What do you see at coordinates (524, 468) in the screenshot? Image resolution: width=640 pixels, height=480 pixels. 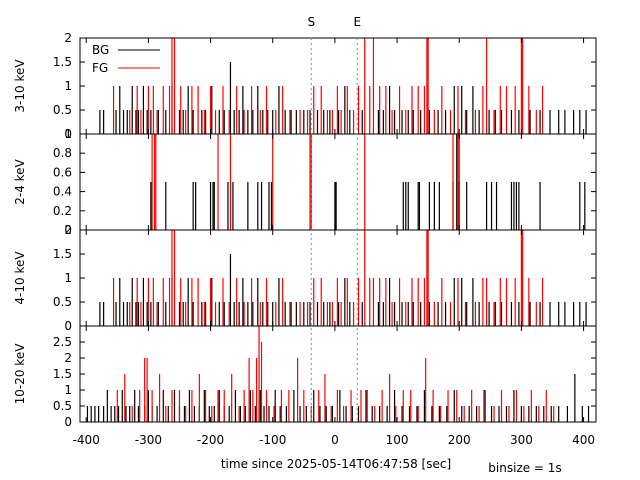 I see `binsize-label: binsize = 1s` at bounding box center [524, 468].